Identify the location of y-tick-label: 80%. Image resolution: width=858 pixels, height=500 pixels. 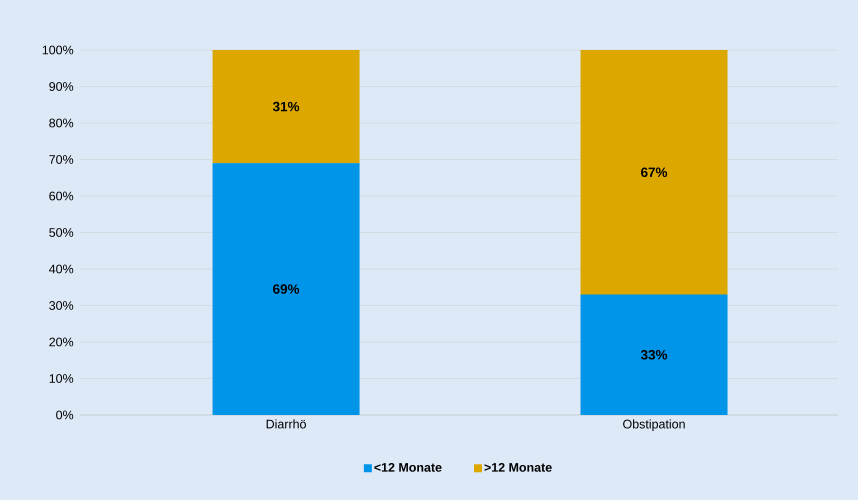
(61, 123).